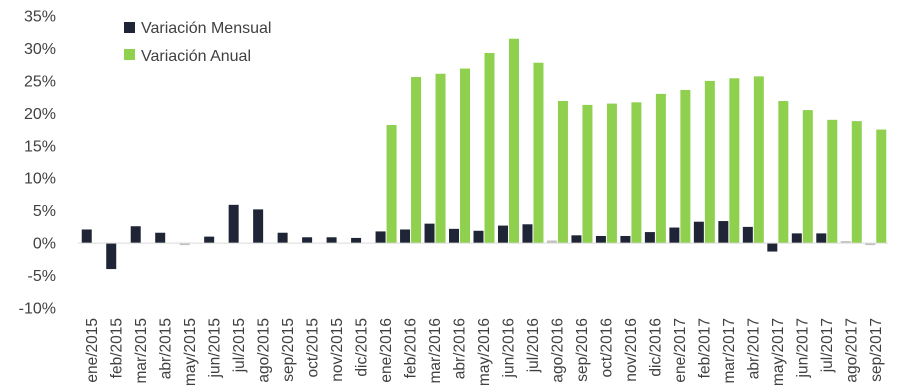 This screenshot has width=899, height=392. What do you see at coordinates (40, 114) in the screenshot?
I see `y-tick-label: 20%` at bounding box center [40, 114].